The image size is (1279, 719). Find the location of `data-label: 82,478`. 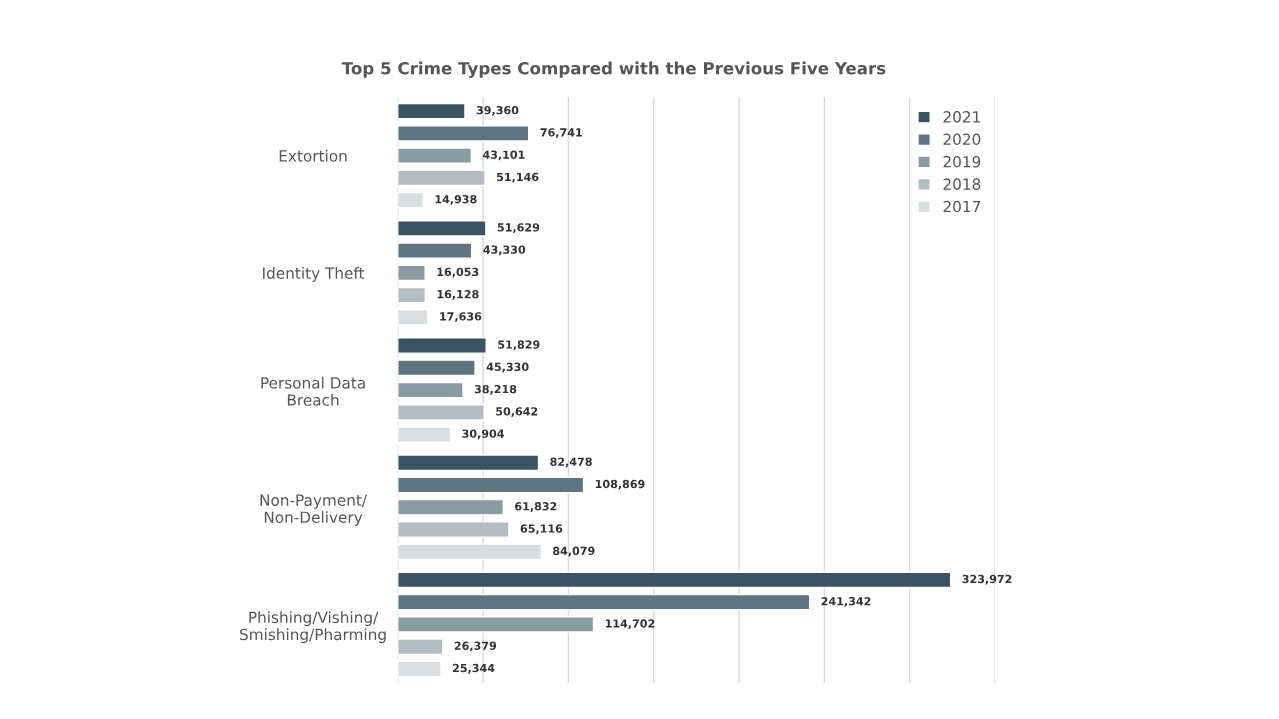

data-label: 82,478 is located at coordinates (571, 462).